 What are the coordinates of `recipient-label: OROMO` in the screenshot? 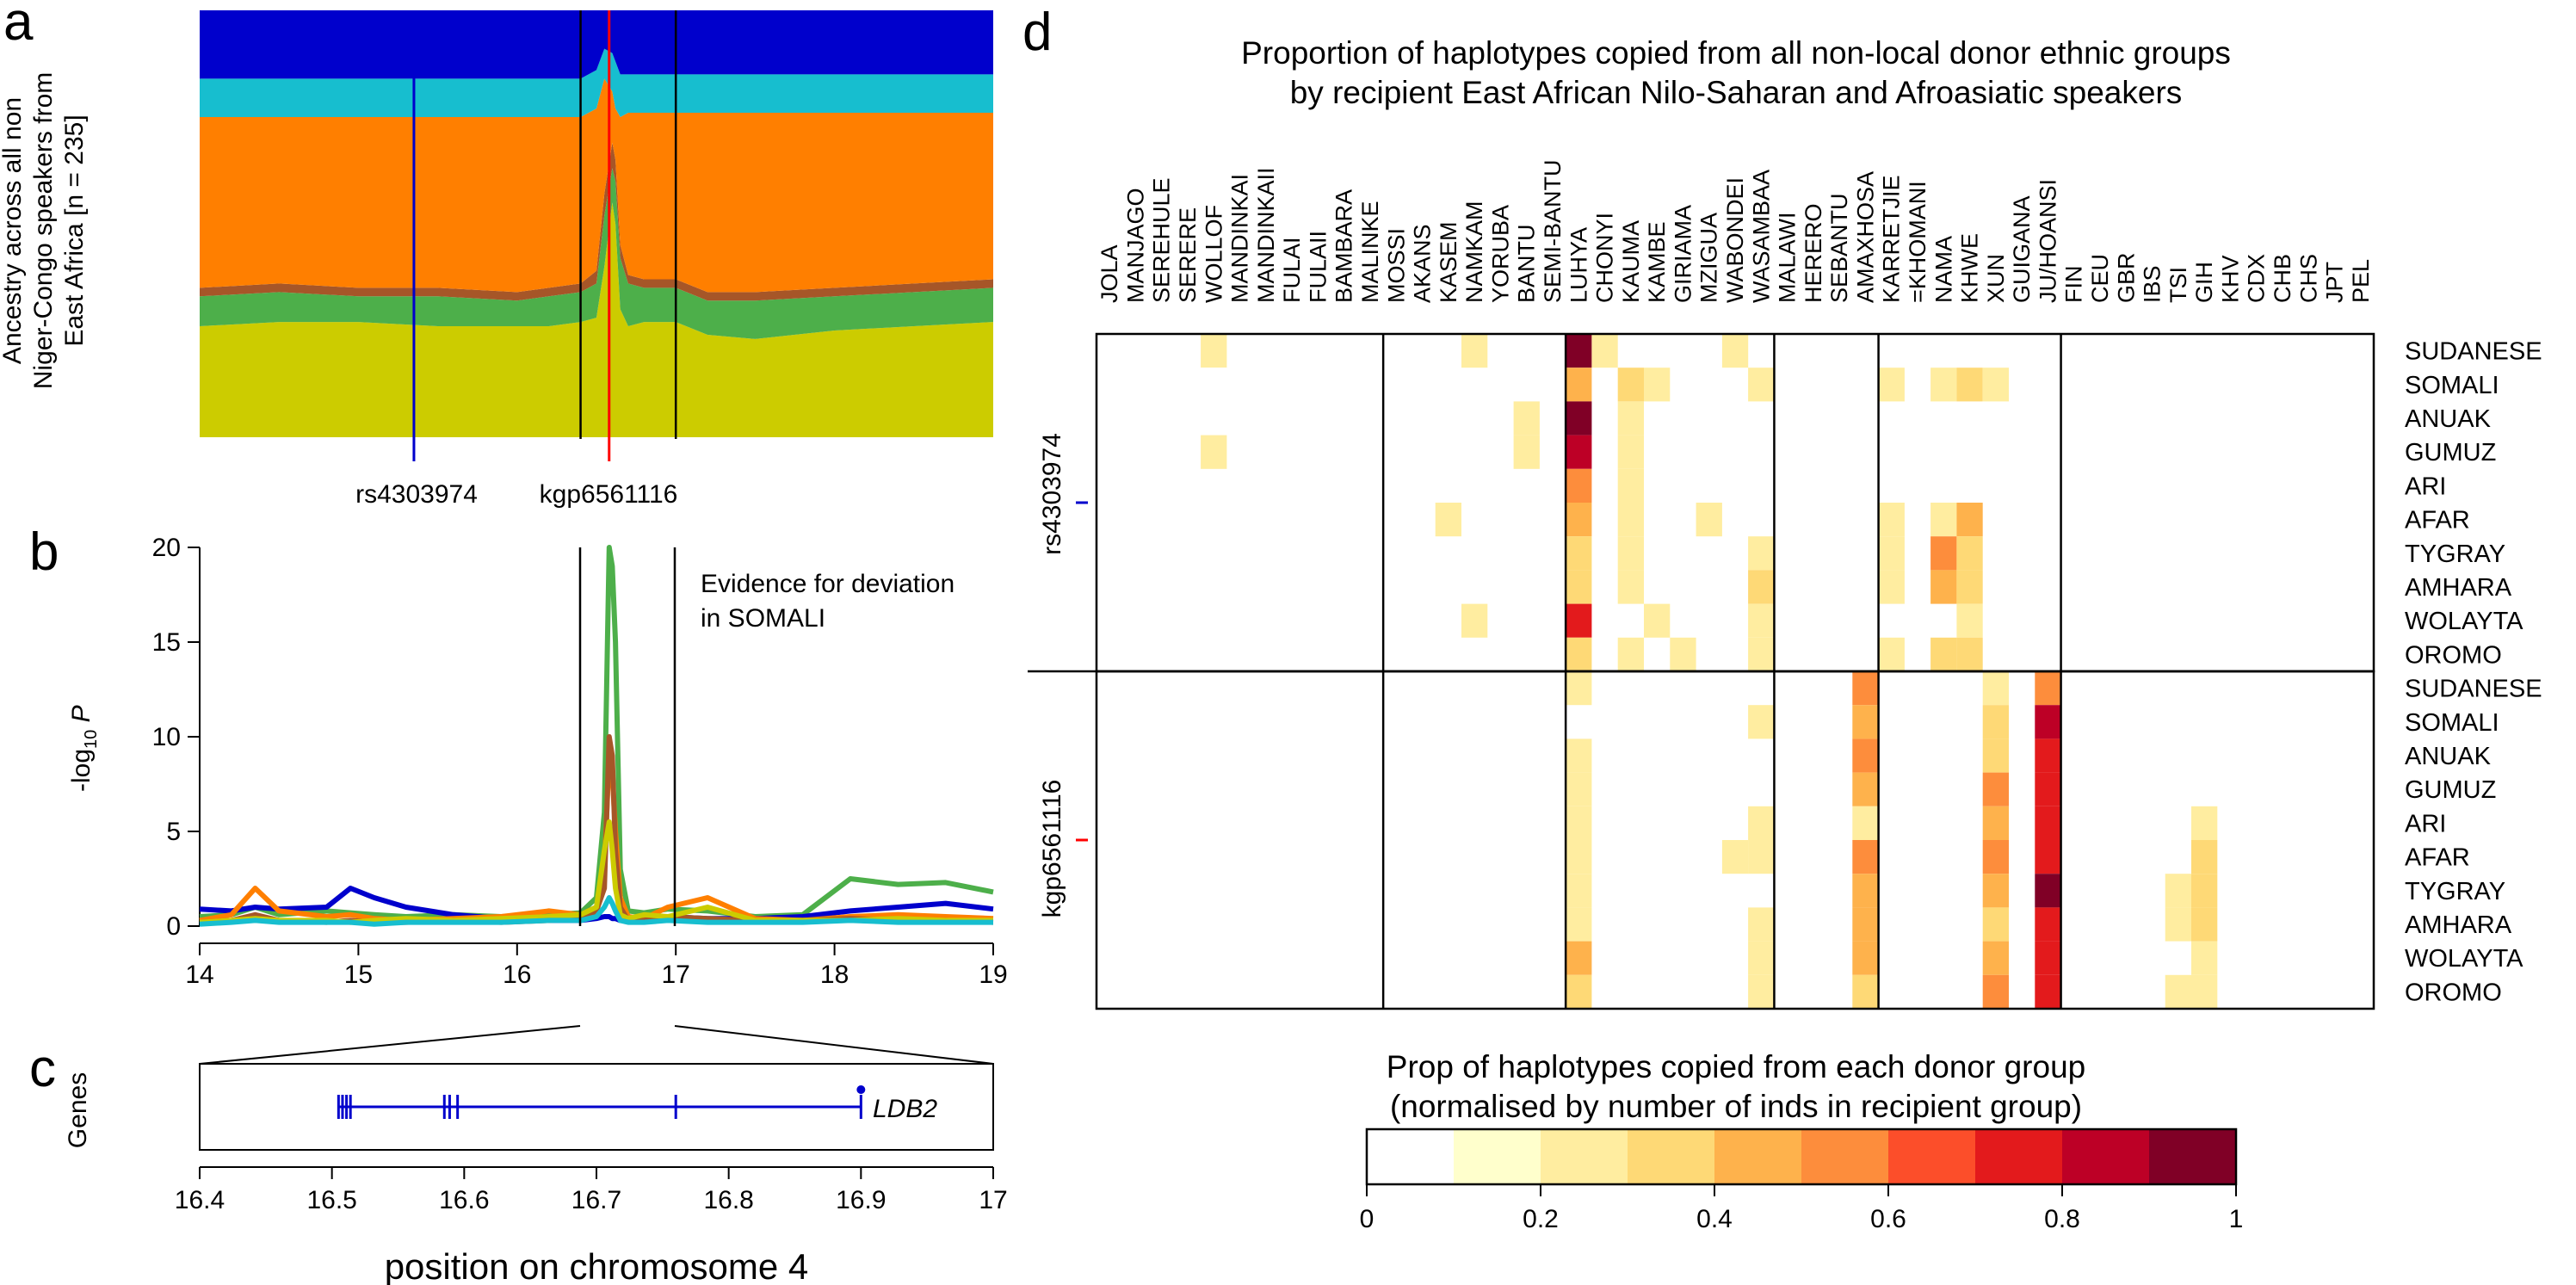 It's located at (2453, 655).